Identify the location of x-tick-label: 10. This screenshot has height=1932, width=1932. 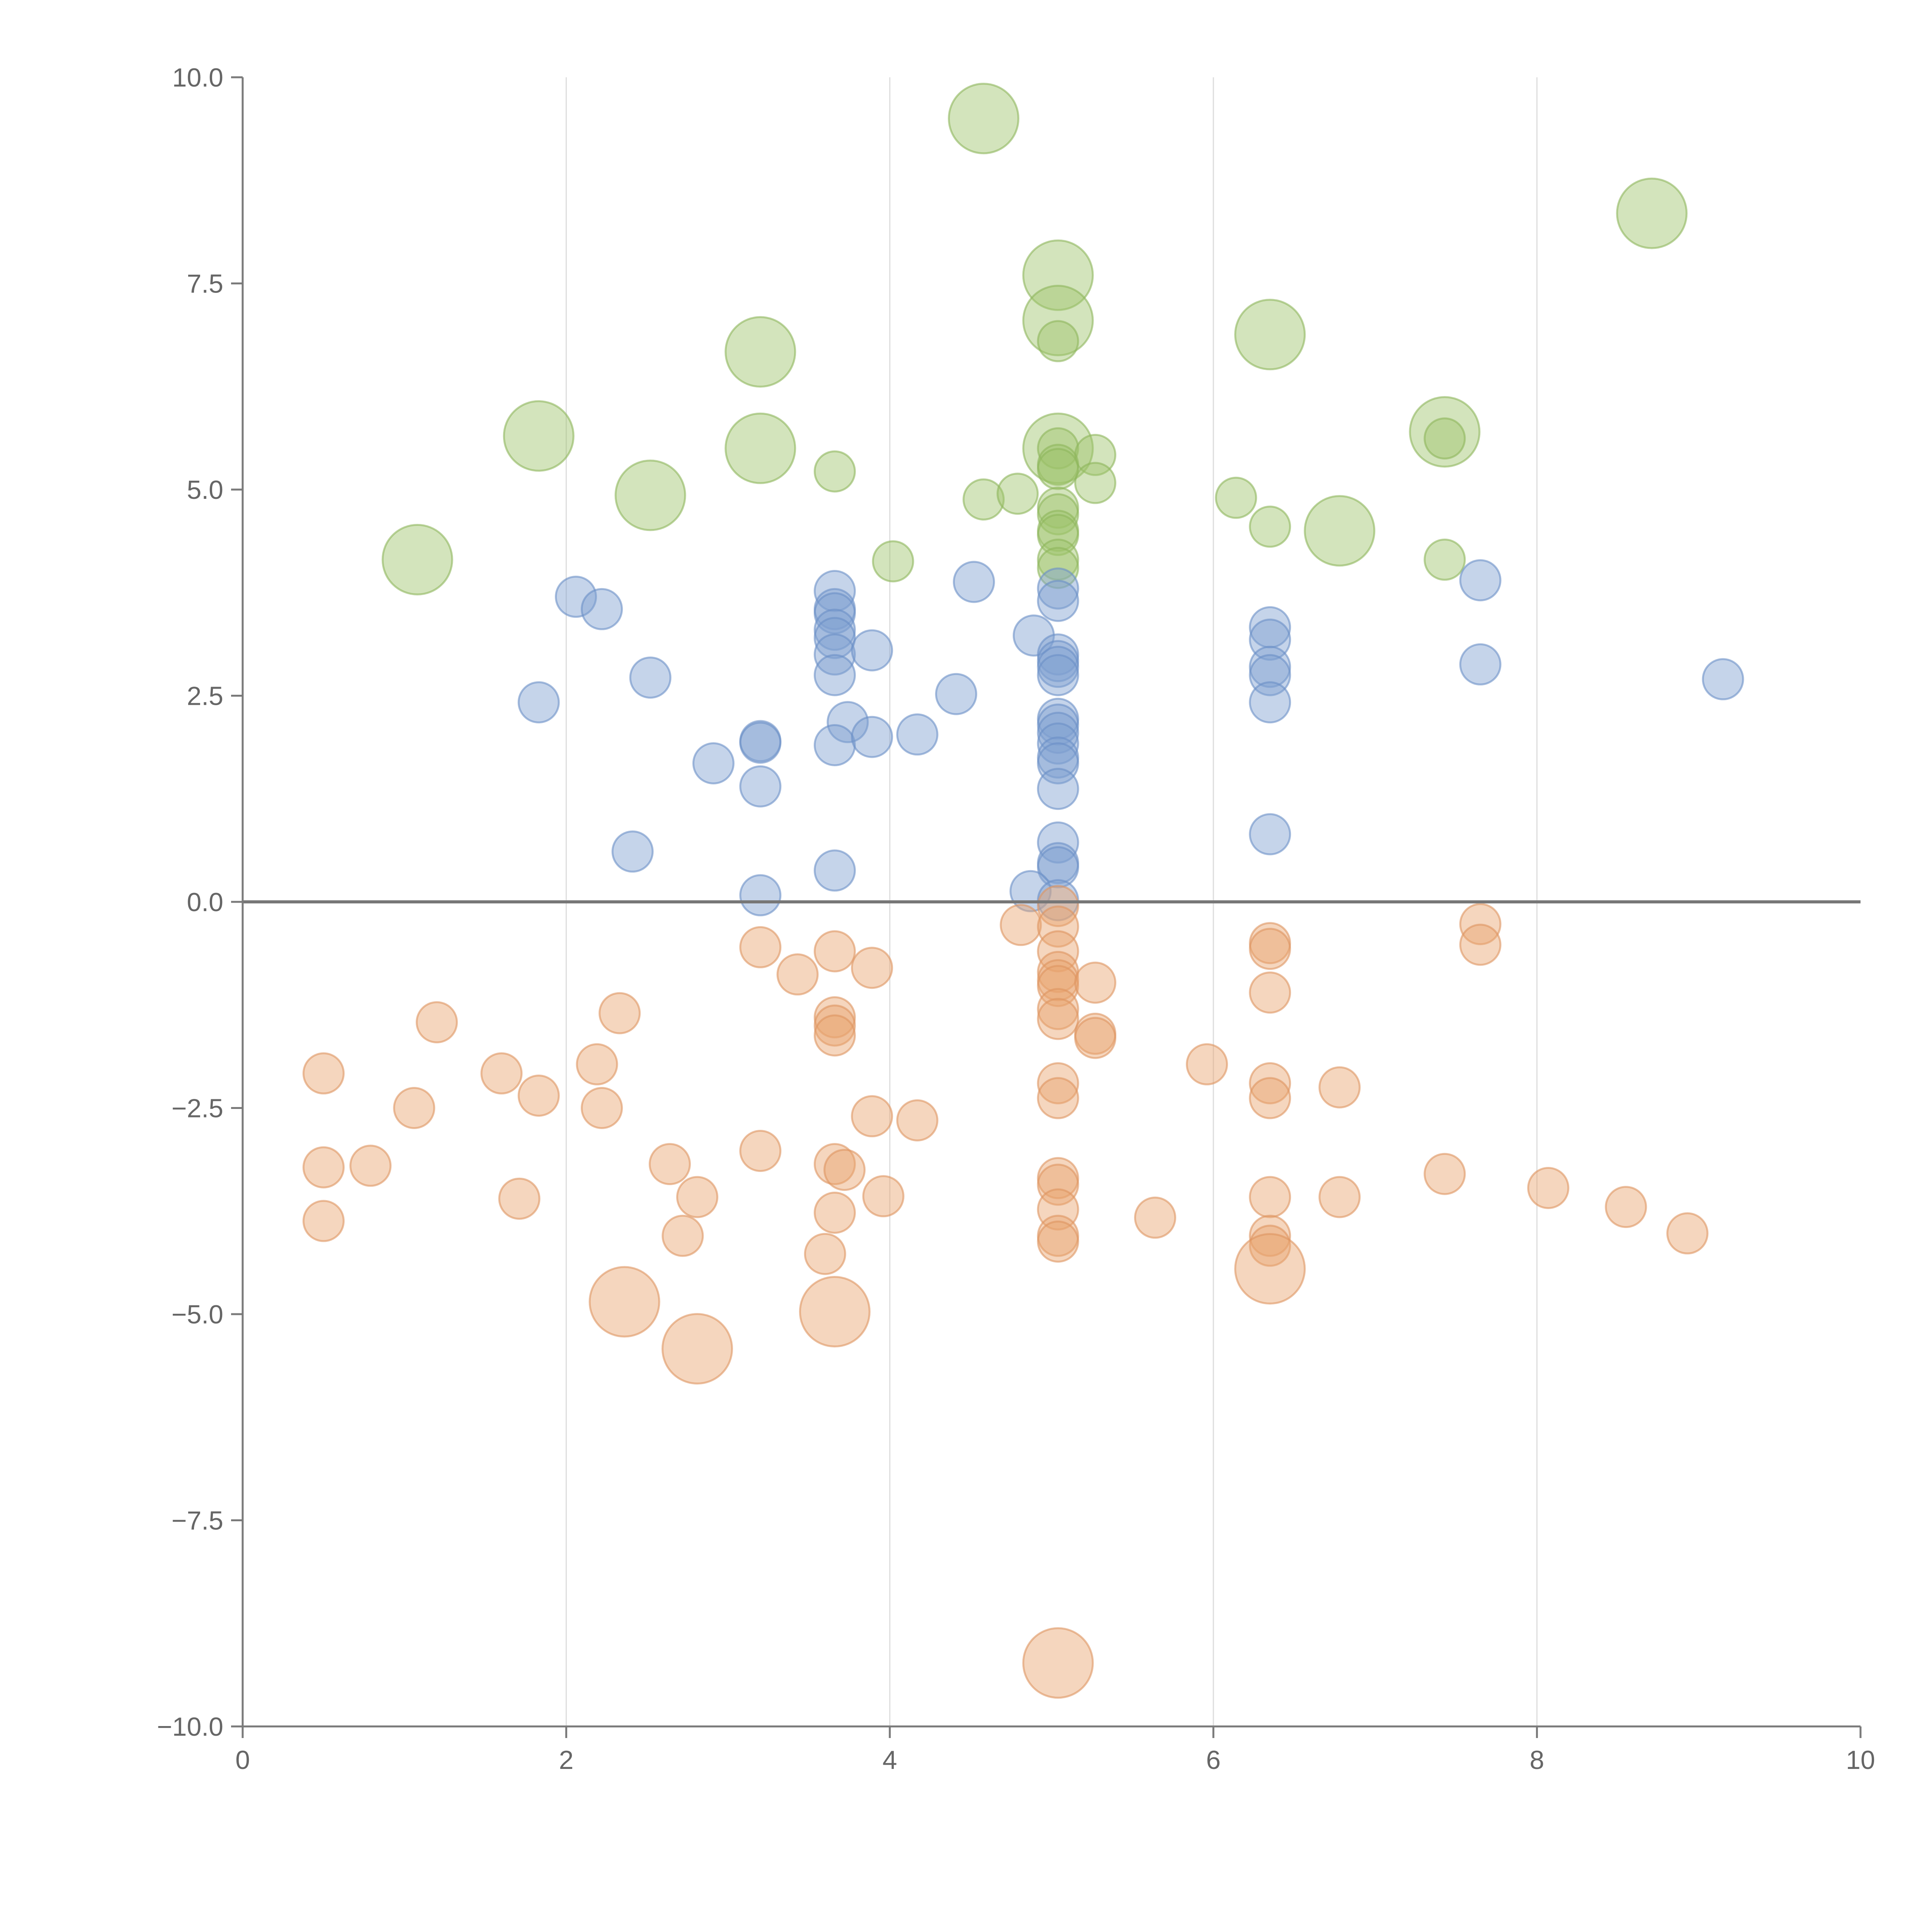
(1860, 1760).